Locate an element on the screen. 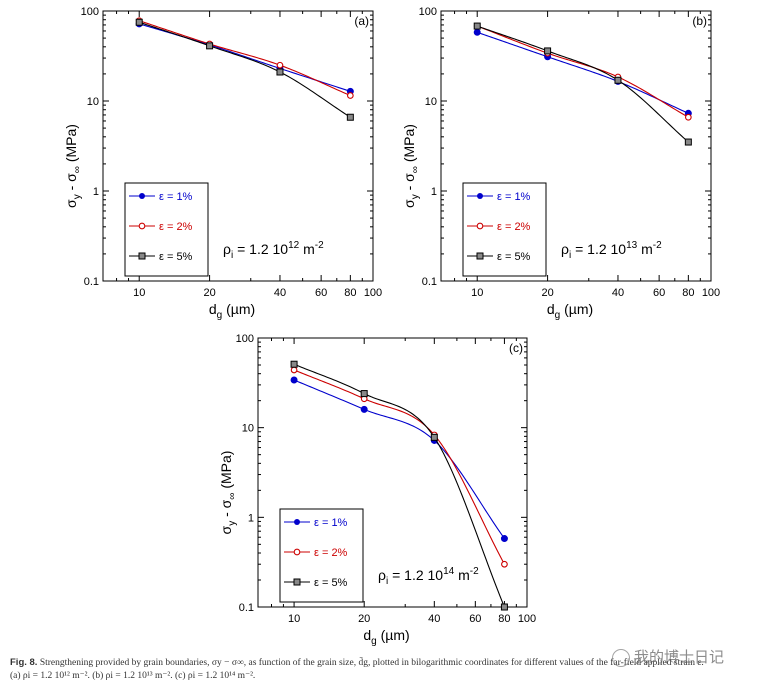  legend-marker-open-circle is located at coordinates (297, 552).